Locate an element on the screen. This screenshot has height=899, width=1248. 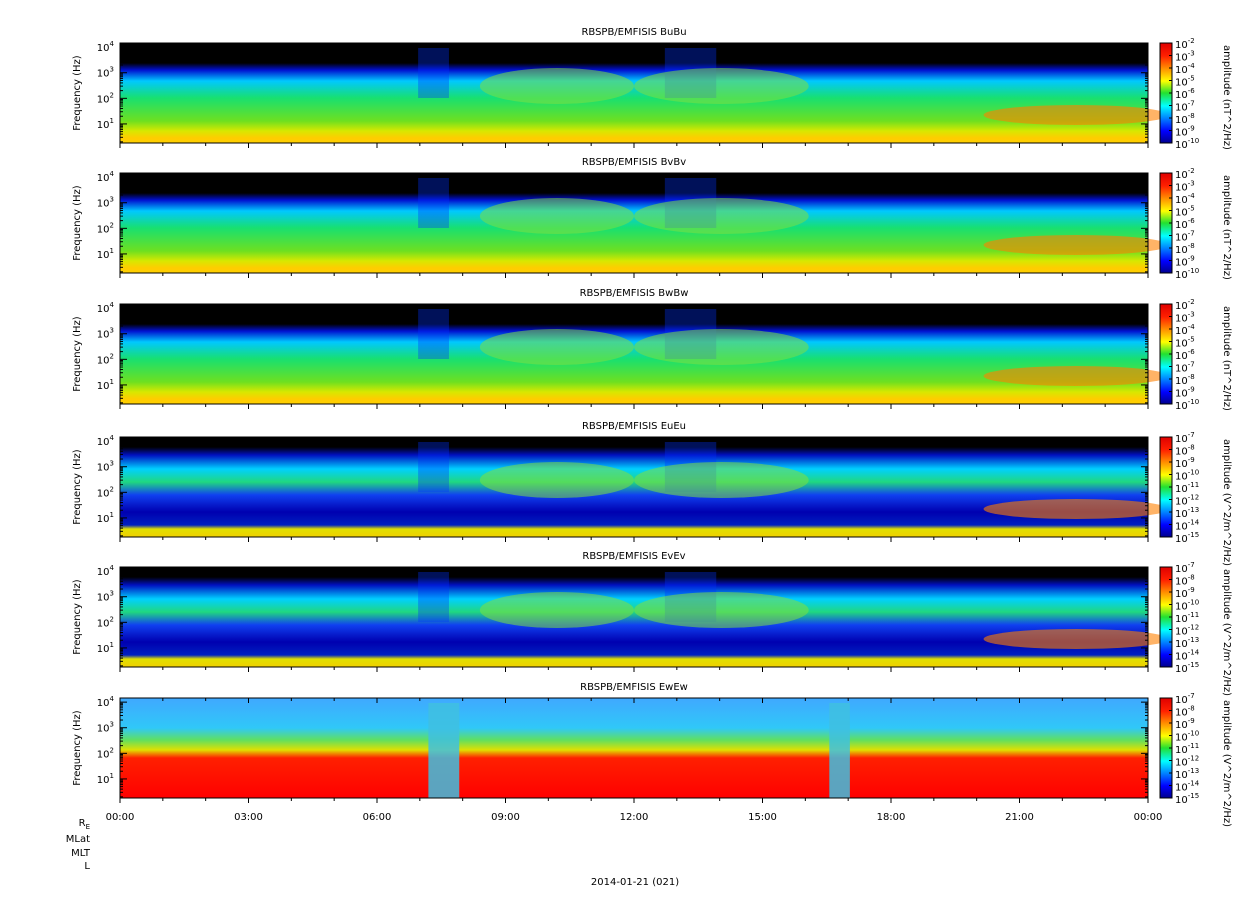
ephemeris-label: MLat is located at coordinates (78, 839).